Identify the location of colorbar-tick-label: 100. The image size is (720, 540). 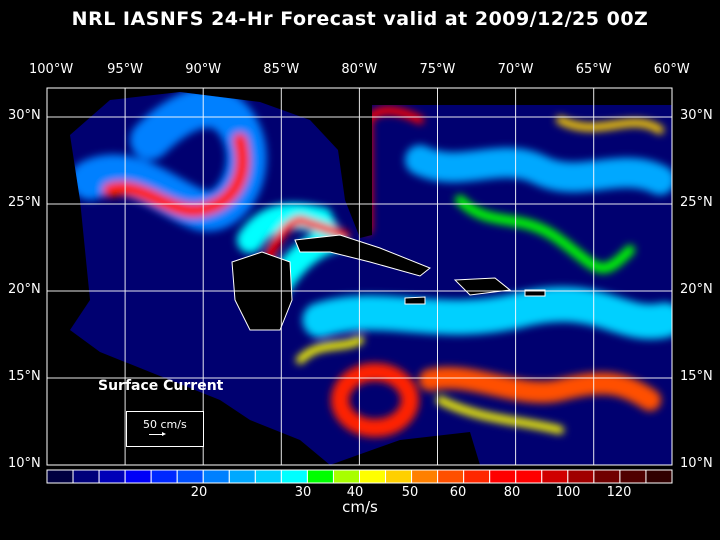
(568, 492).